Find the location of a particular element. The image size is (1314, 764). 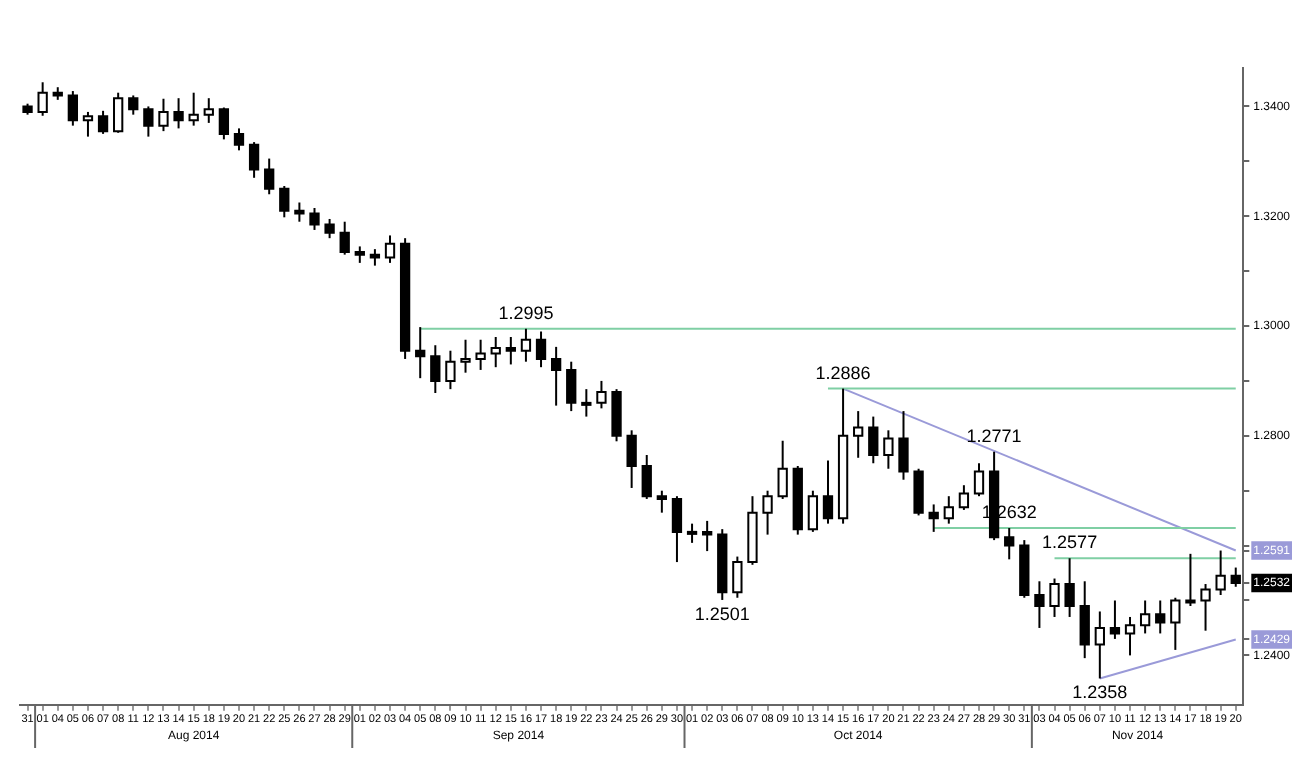

annotation: 1.2995 is located at coordinates (526, 312).